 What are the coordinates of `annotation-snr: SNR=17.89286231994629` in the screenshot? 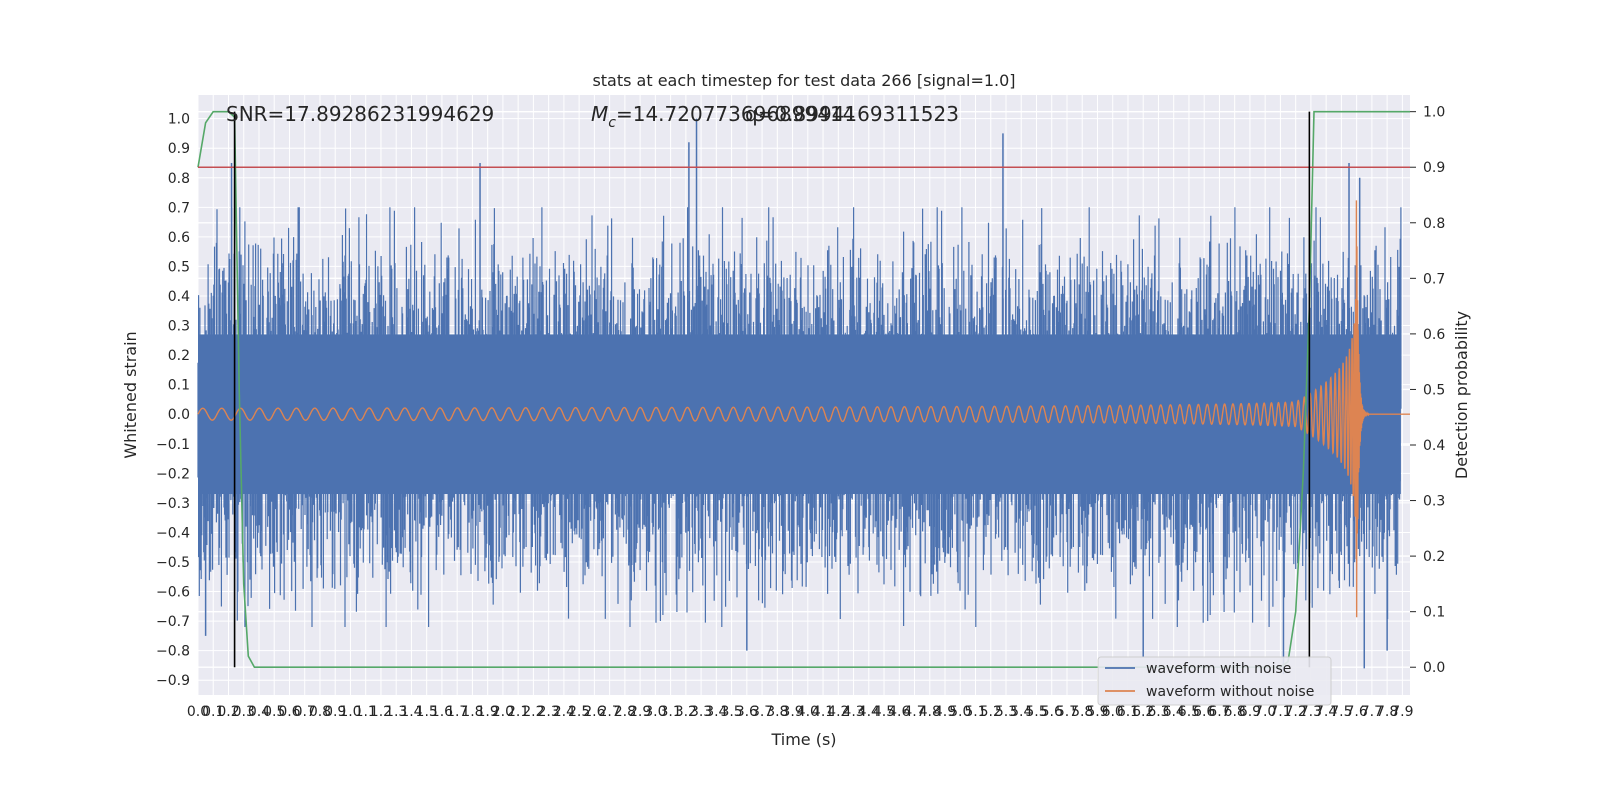 It's located at (360, 114).